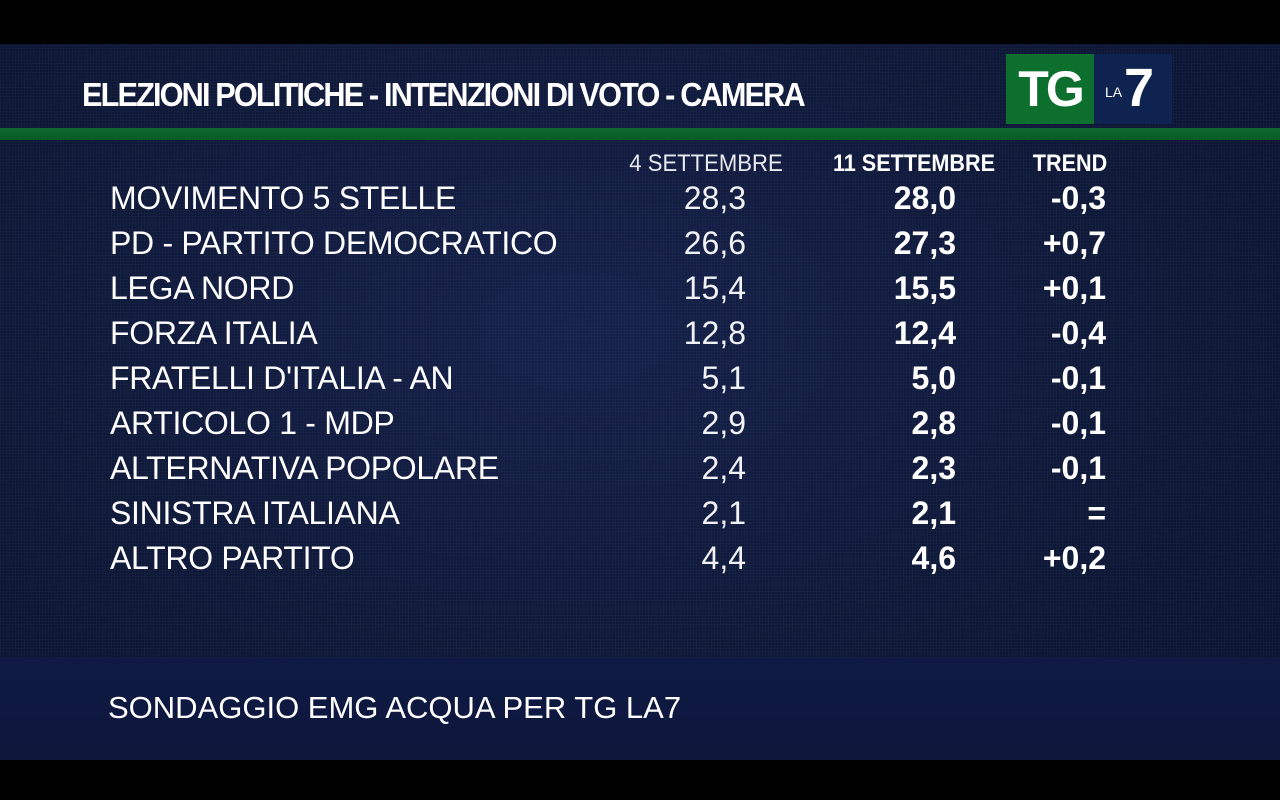  What do you see at coordinates (1050, 89) in the screenshot?
I see `tg-logo: TG` at bounding box center [1050, 89].